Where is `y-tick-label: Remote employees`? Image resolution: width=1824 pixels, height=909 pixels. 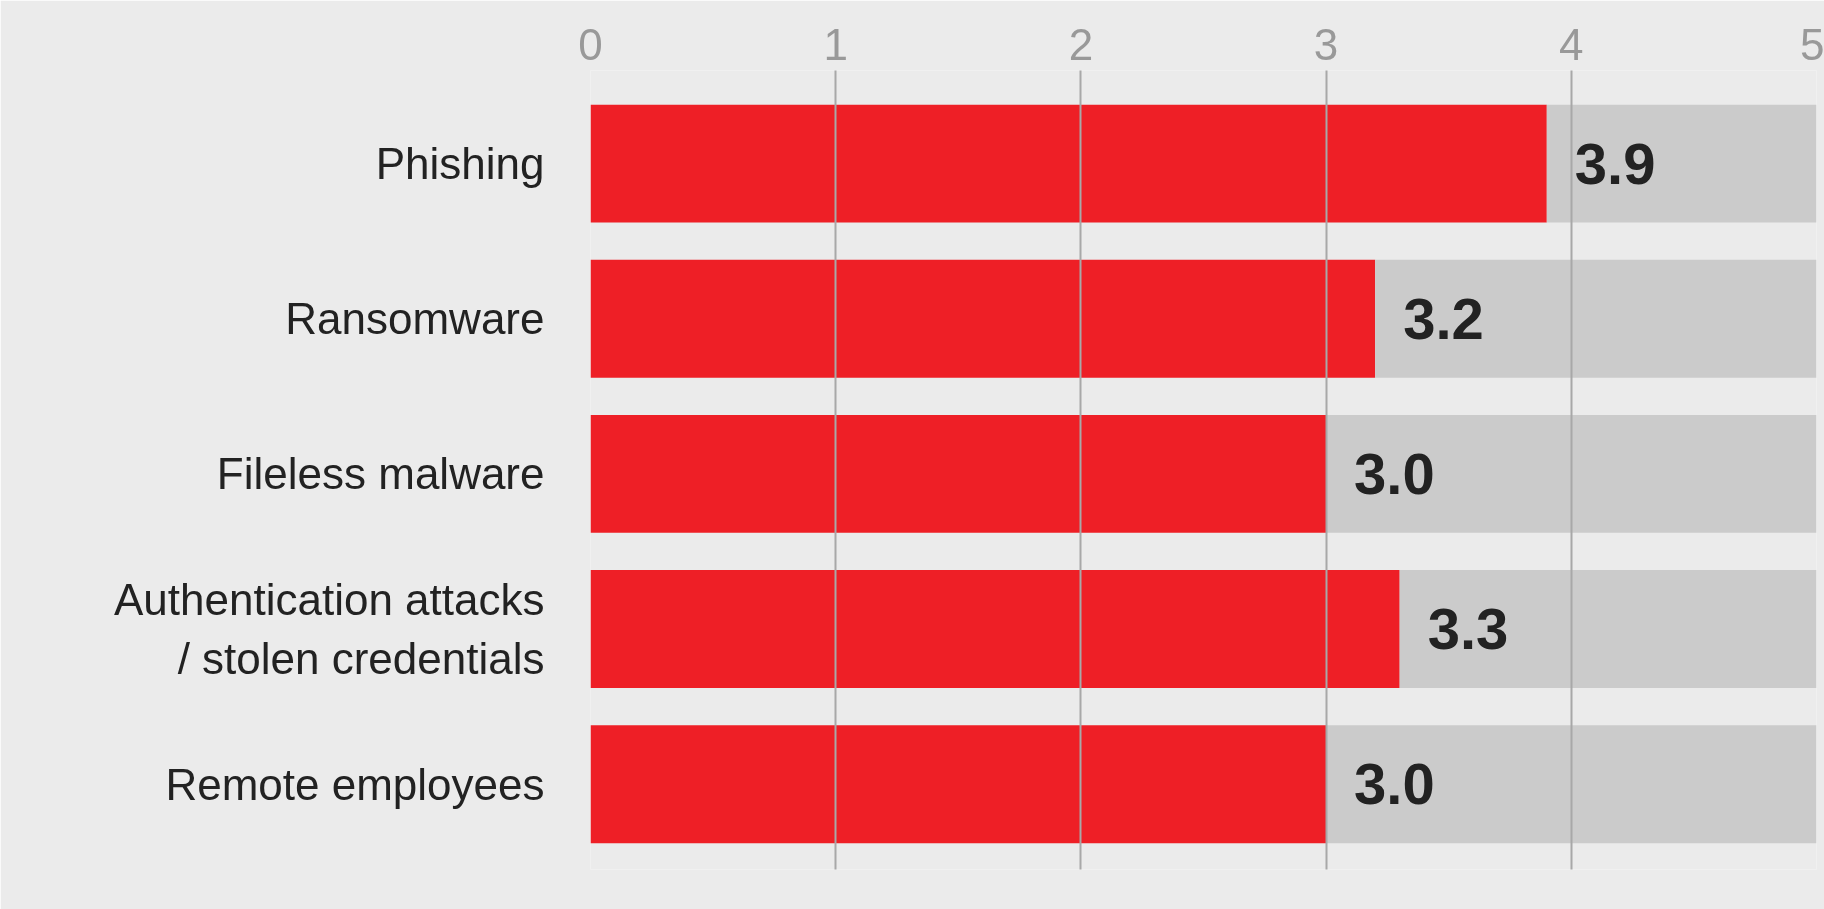
y-tick-label: Remote employees is located at coordinates (355, 784).